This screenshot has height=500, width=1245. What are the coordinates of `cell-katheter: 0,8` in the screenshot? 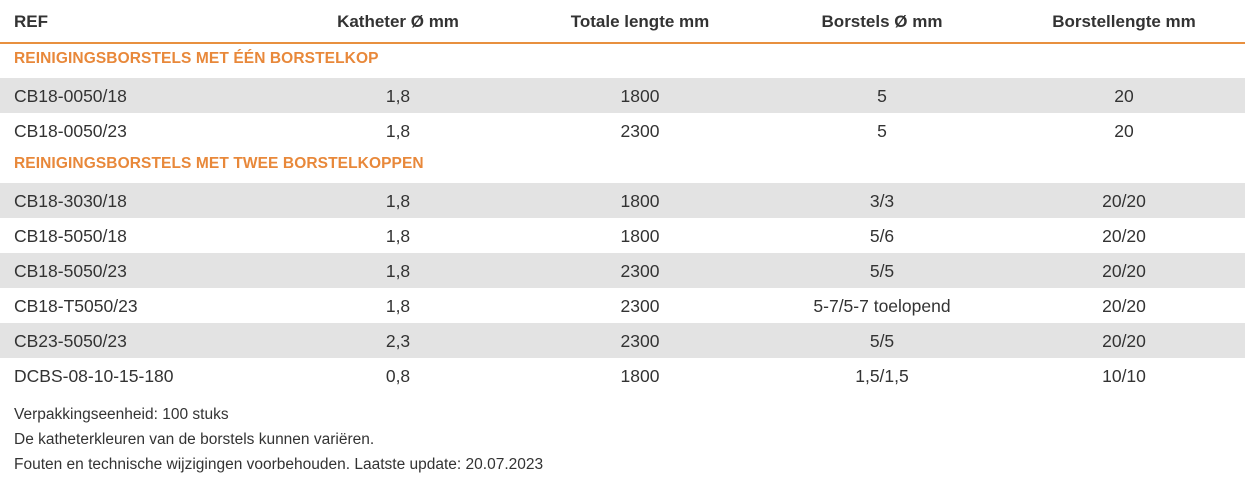 It's located at (398, 376).